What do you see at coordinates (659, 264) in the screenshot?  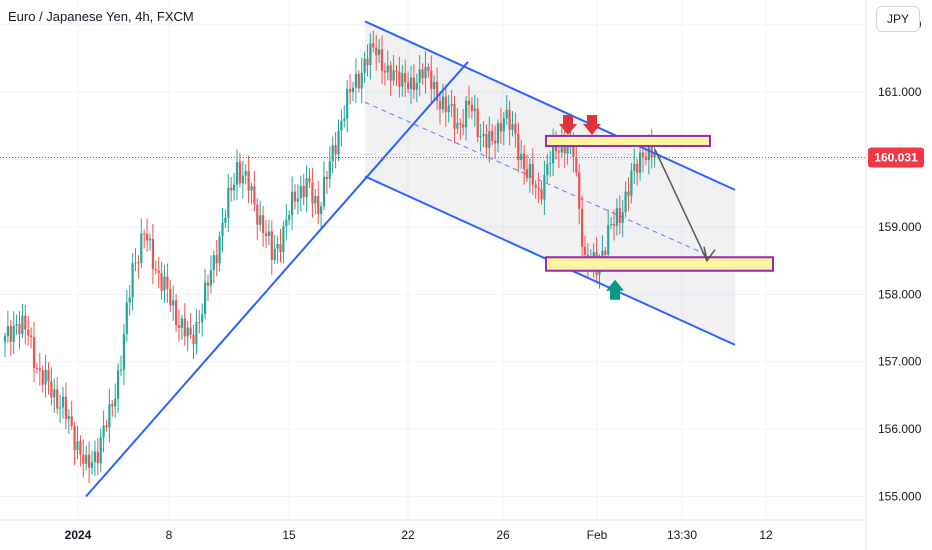 I see `support-zone` at bounding box center [659, 264].